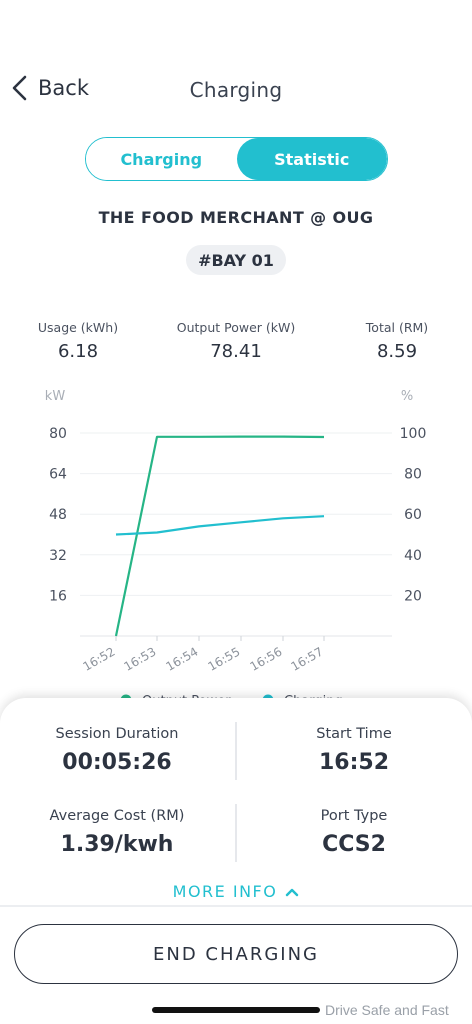 This screenshot has width=472, height=1024. Describe the element at coordinates (224, 658) in the screenshot. I see `x-tick-label: 16:55` at that location.